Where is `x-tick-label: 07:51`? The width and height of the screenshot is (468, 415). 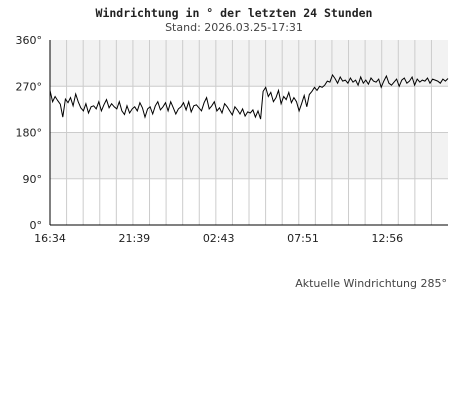 x-tick-label: 07:51 is located at coordinates (303, 238).